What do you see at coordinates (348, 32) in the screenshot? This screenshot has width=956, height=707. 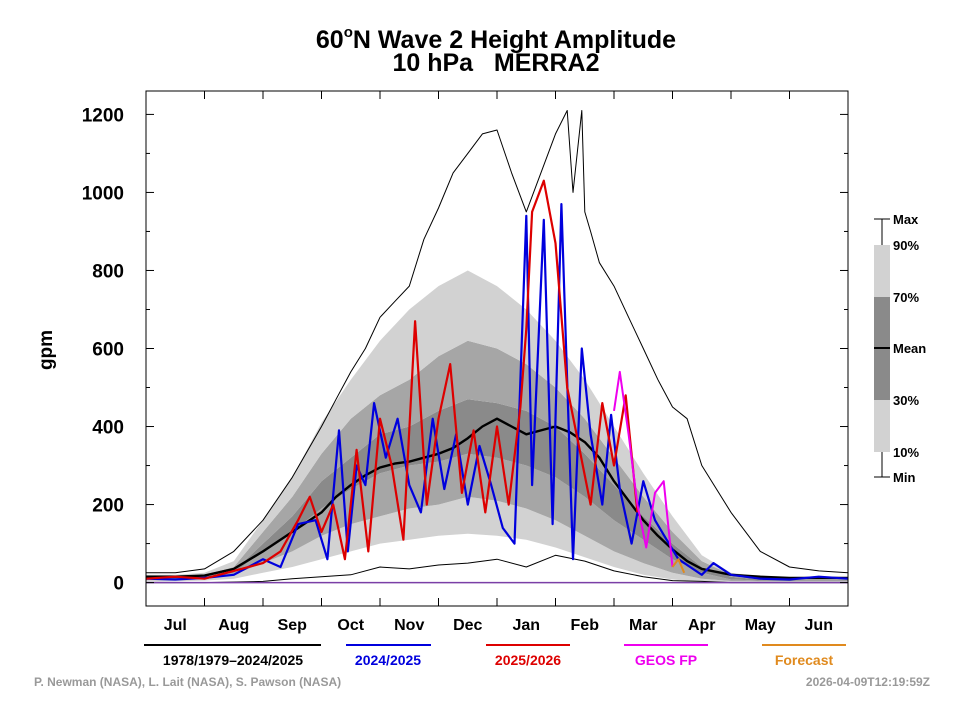 I see `title-degree: o` at bounding box center [348, 32].